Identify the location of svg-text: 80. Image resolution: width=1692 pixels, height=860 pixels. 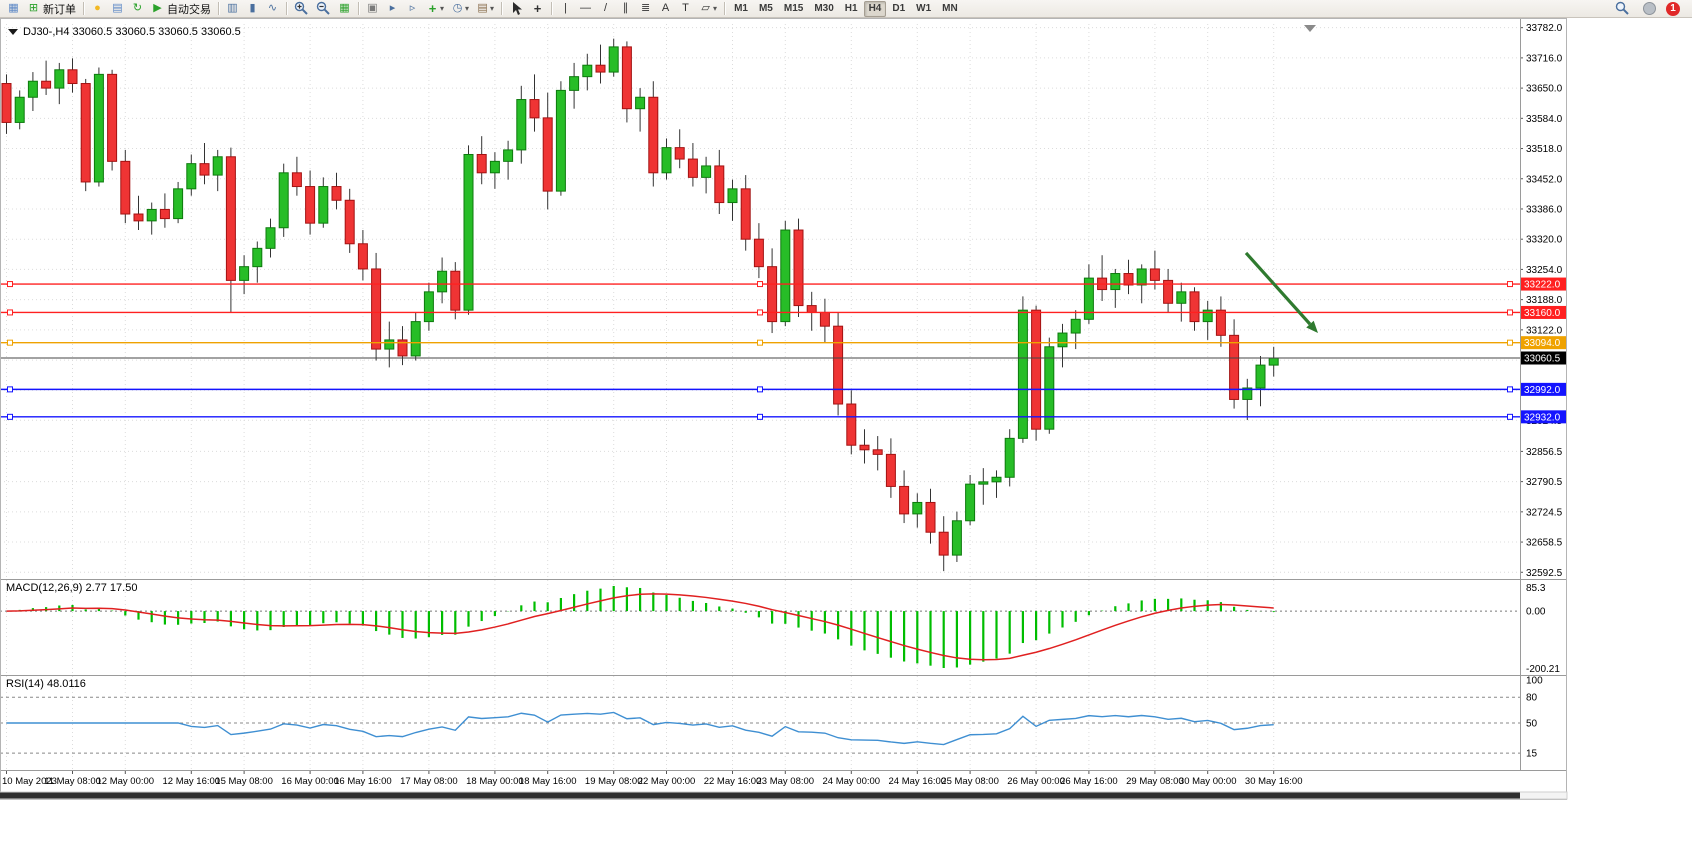
(1532, 698).